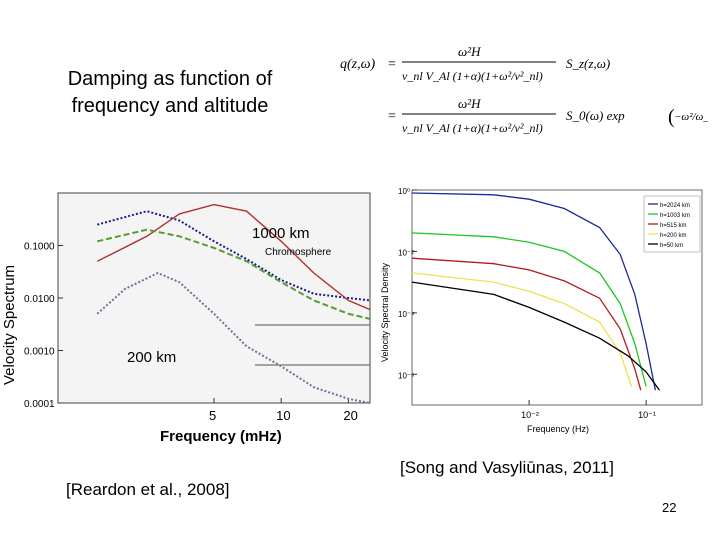 Image resolution: width=720 pixels, height=540 pixels. I want to click on right-legend-label: h=2024 km, so click(675, 206).